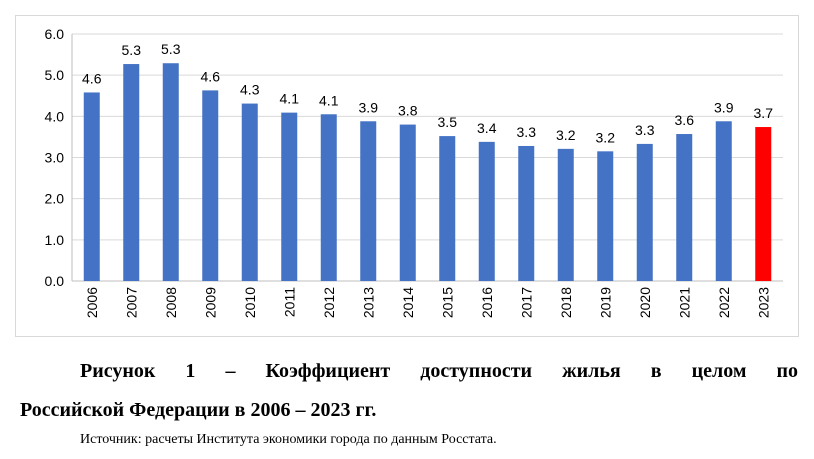 The image size is (814, 459). What do you see at coordinates (684, 302) in the screenshot?
I see `x-tick-label-2021: 2021` at bounding box center [684, 302].